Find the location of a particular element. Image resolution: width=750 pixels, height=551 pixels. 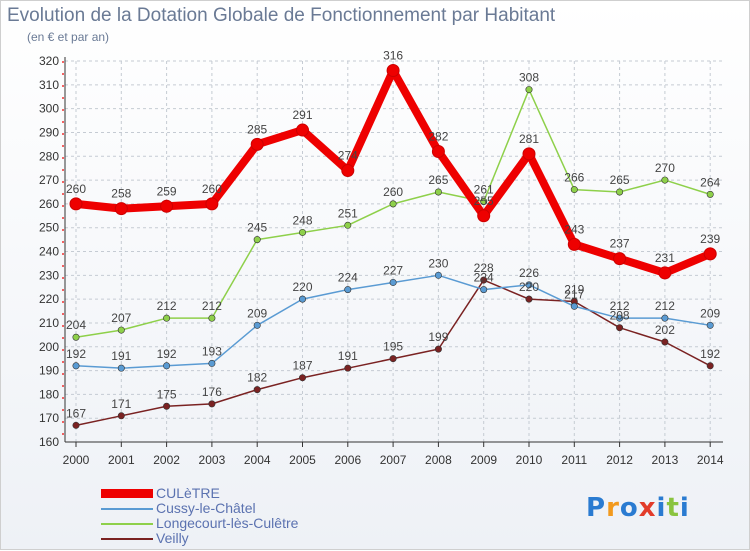

data-label: 171 is located at coordinates (121, 404).